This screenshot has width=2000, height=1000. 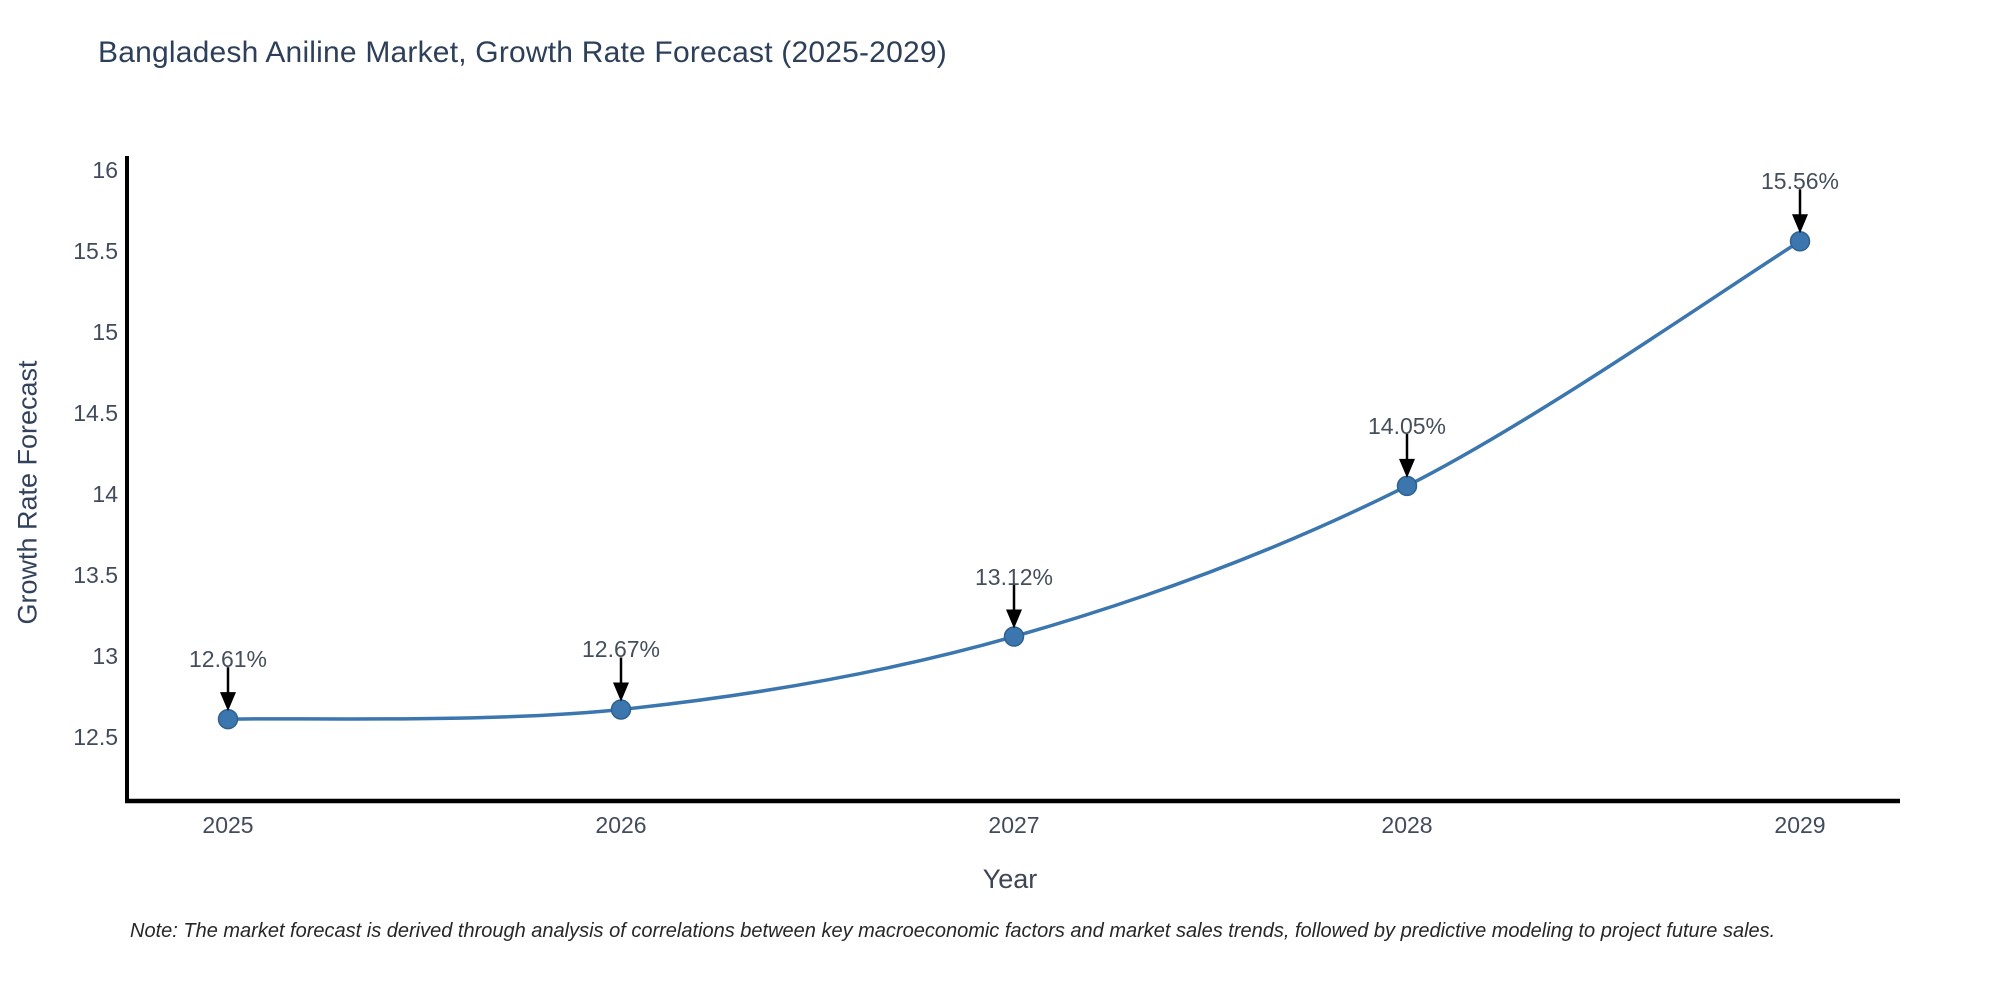 I want to click on point-value-label: 13.12%, so click(x=1013, y=576).